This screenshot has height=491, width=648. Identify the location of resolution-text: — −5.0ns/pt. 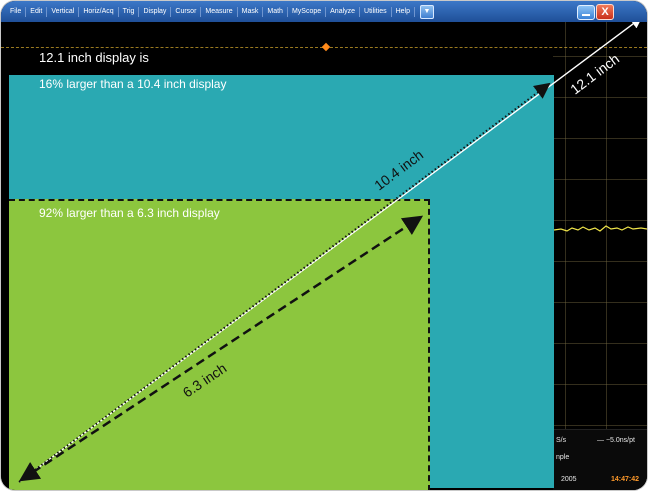
(616, 440).